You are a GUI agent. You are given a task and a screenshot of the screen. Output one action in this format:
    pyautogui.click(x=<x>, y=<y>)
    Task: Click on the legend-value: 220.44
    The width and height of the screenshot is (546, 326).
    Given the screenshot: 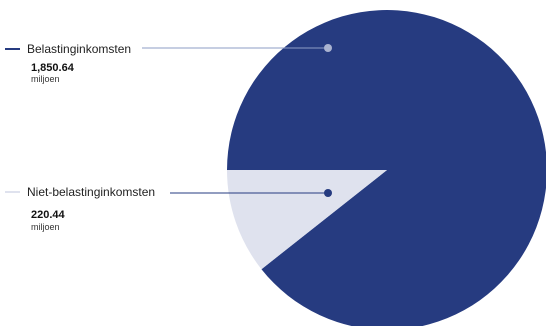 What is the action you would take?
    pyautogui.click(x=48, y=215)
    